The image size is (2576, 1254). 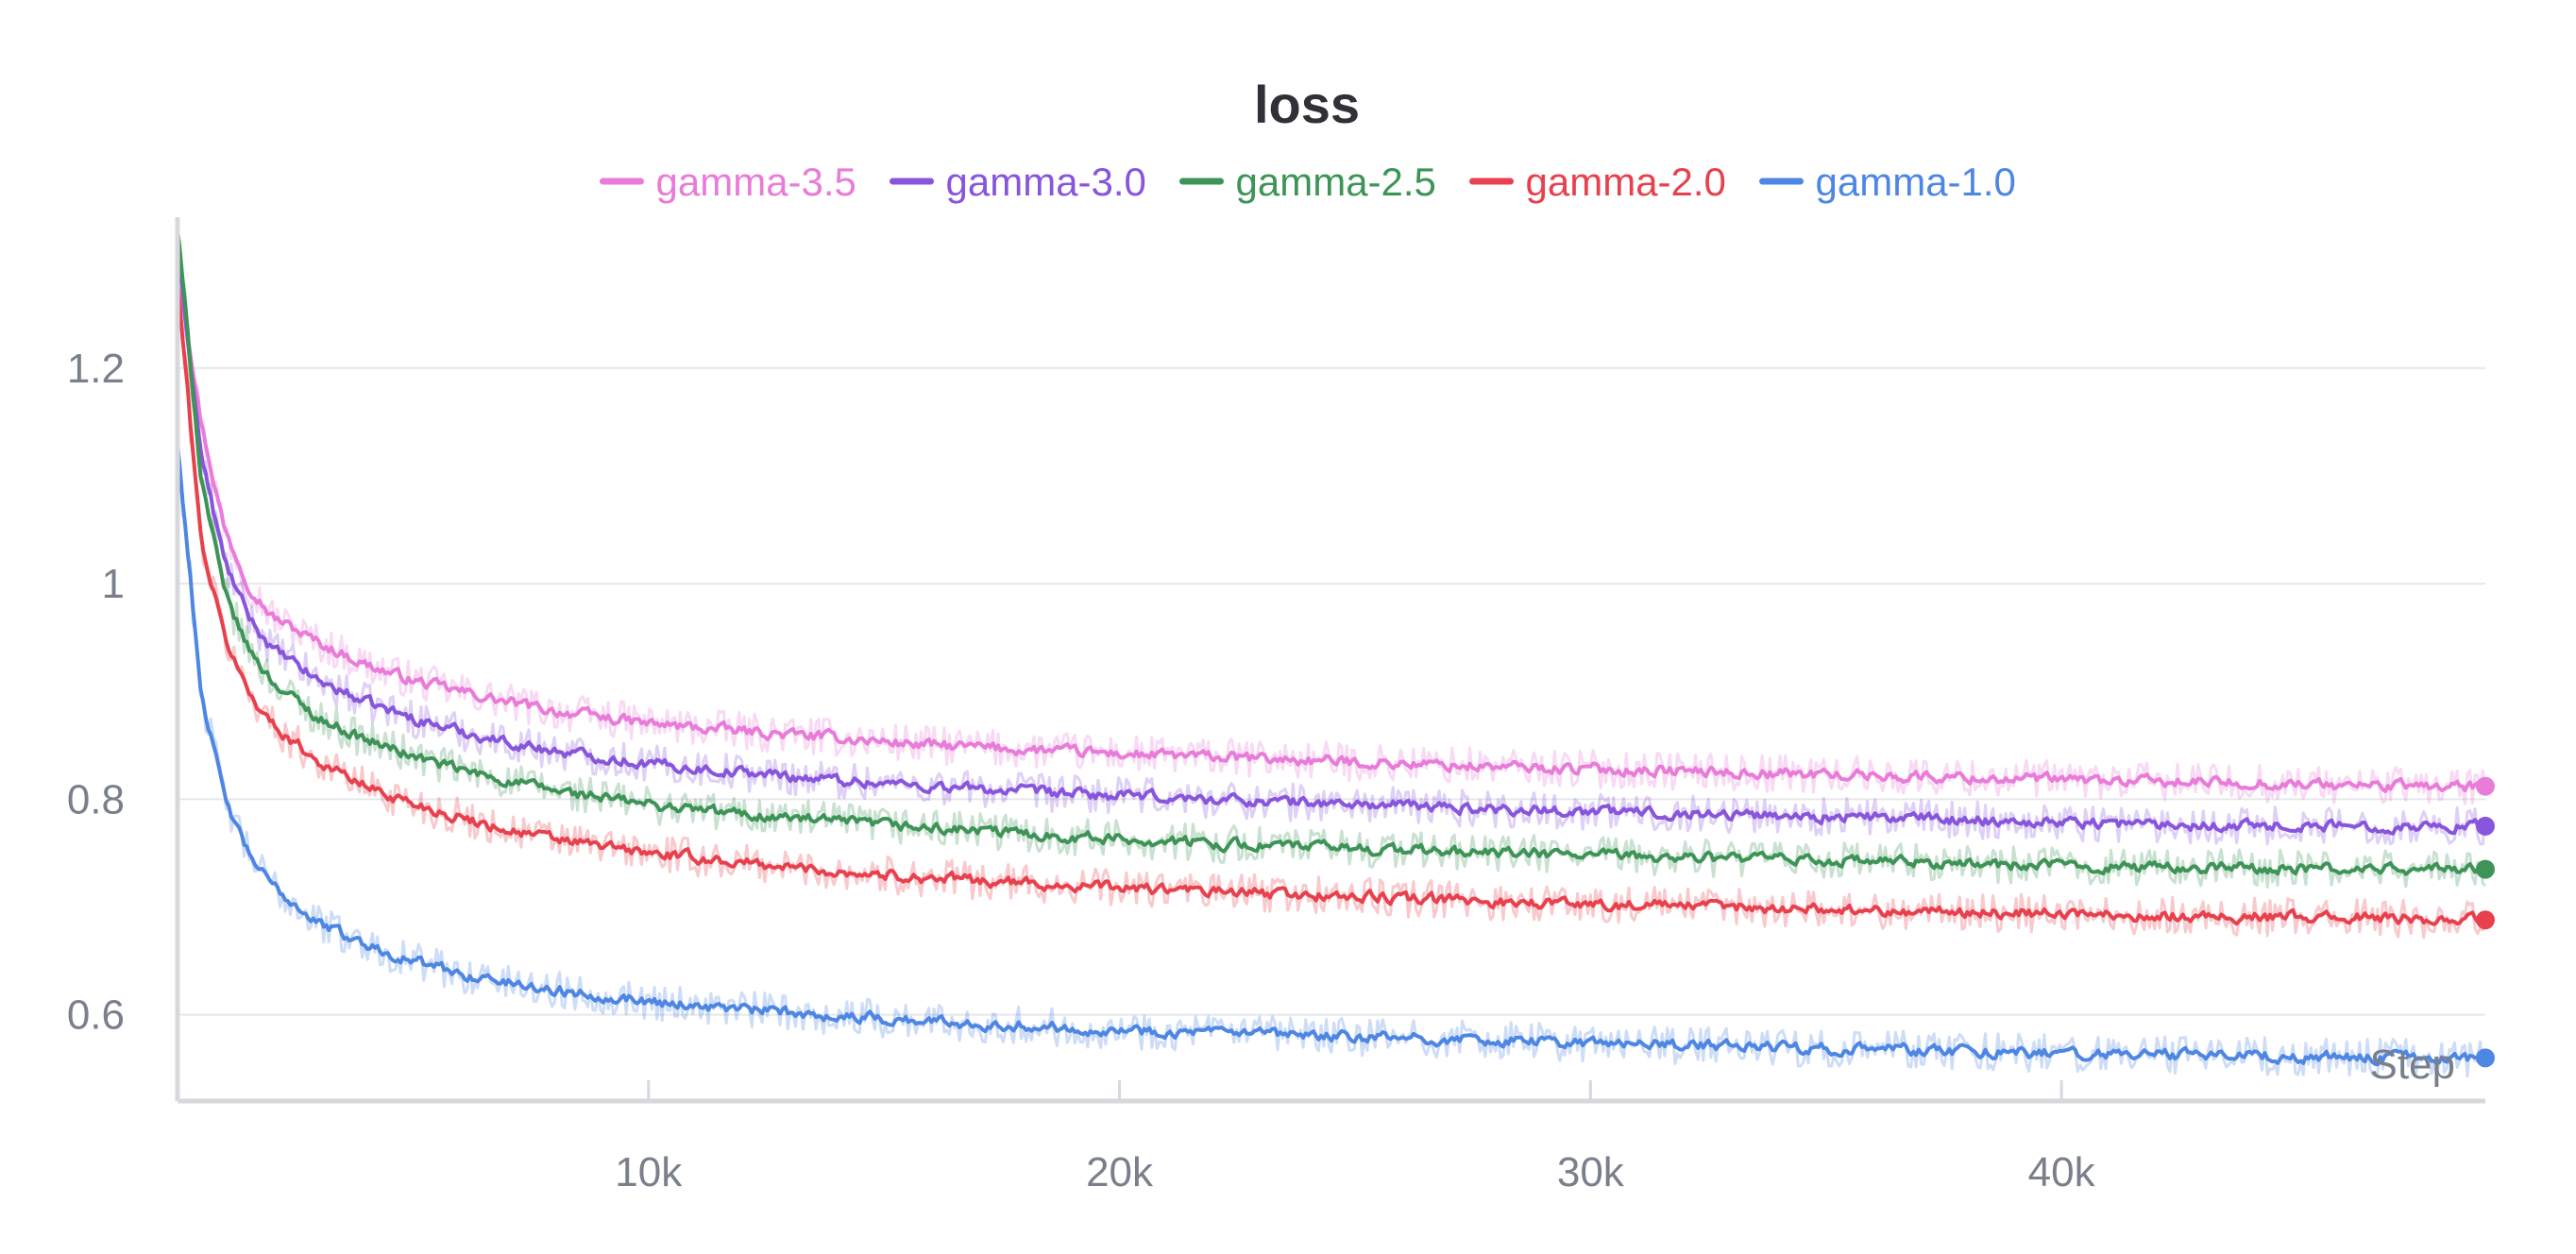 I want to click on y-tick-label: 0.6, so click(x=96, y=1015).